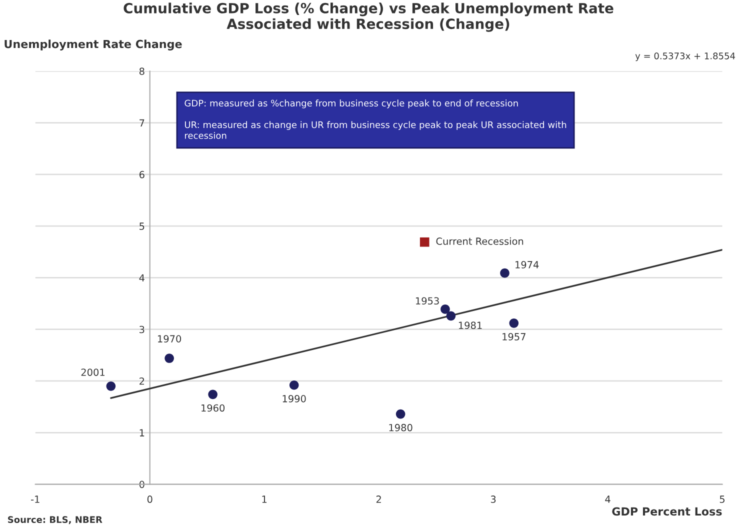 The width and height of the screenshot is (737, 531). Describe the element at coordinates (369, 17) in the screenshot. I see `chart-title: Cumulative GDP Loss (% Change) vs Peak Unemployment Rate Associated with Recession (Change)` at that location.